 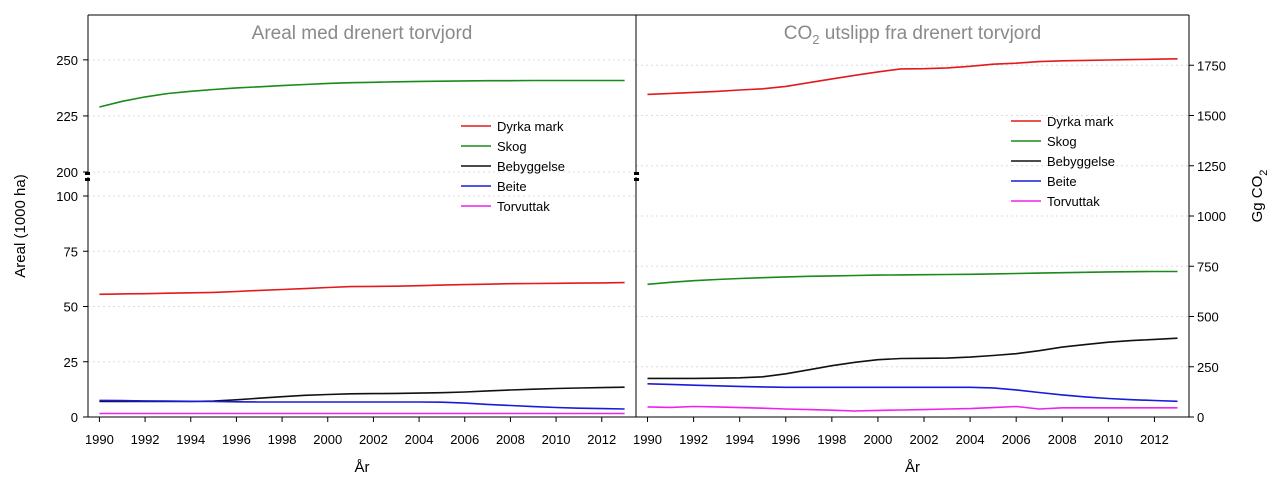 What do you see at coordinates (930, 33) in the screenshot?
I see `right-title-rest: utslipp fra drenert torvjord` at bounding box center [930, 33].